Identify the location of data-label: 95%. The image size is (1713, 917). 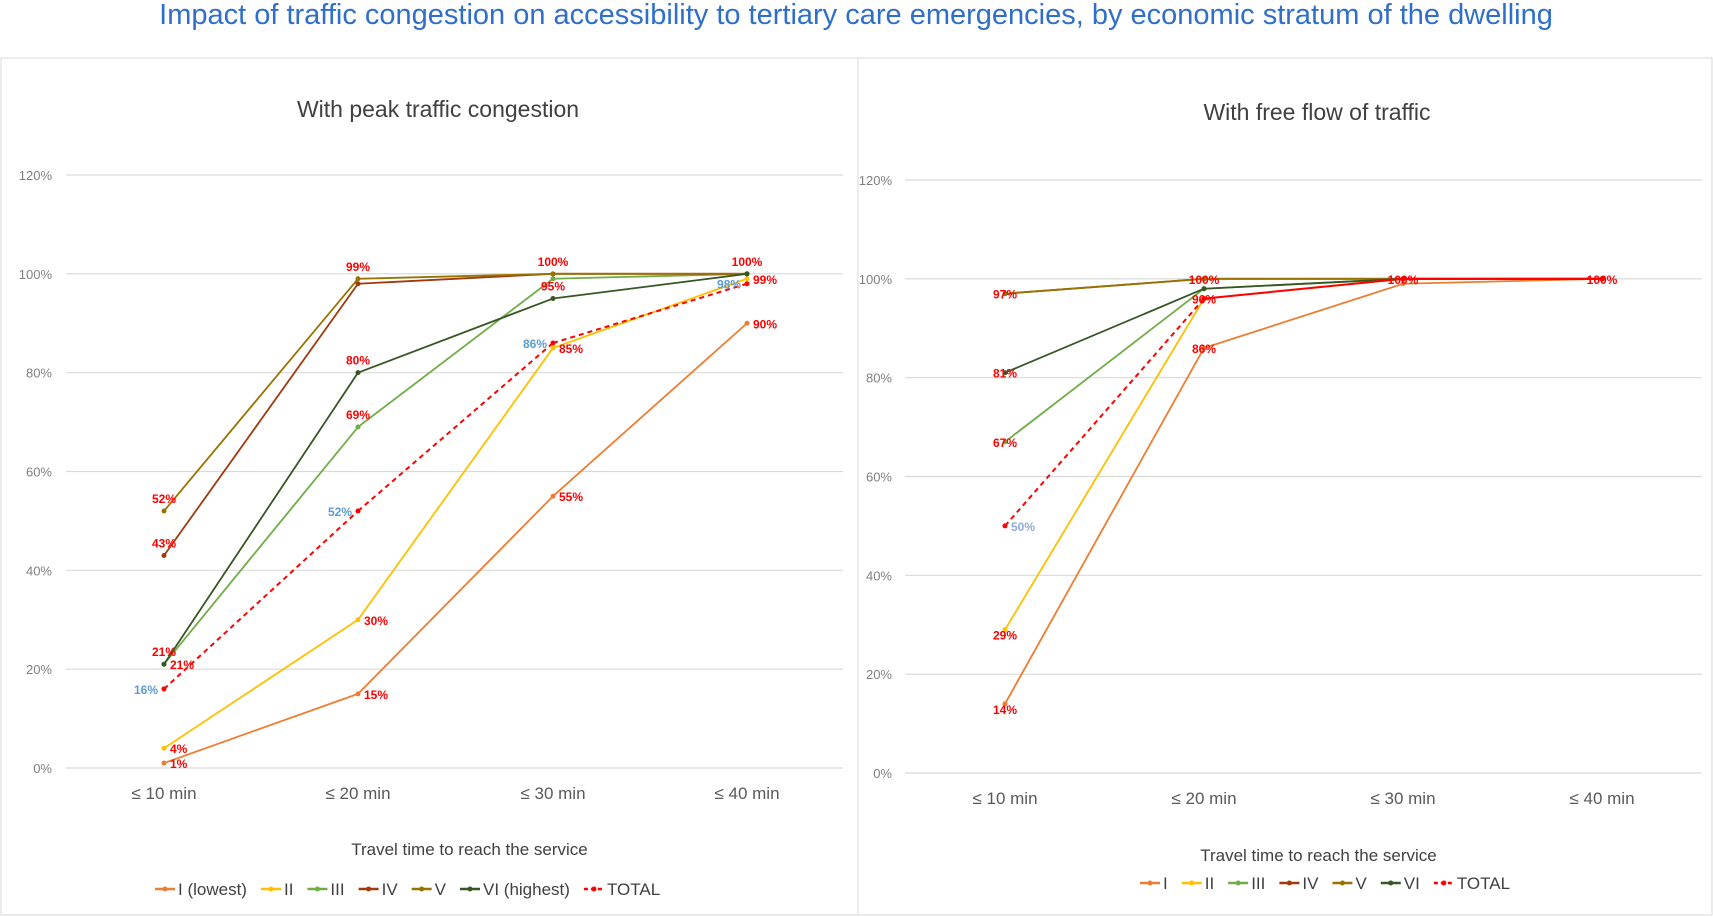
(553, 287).